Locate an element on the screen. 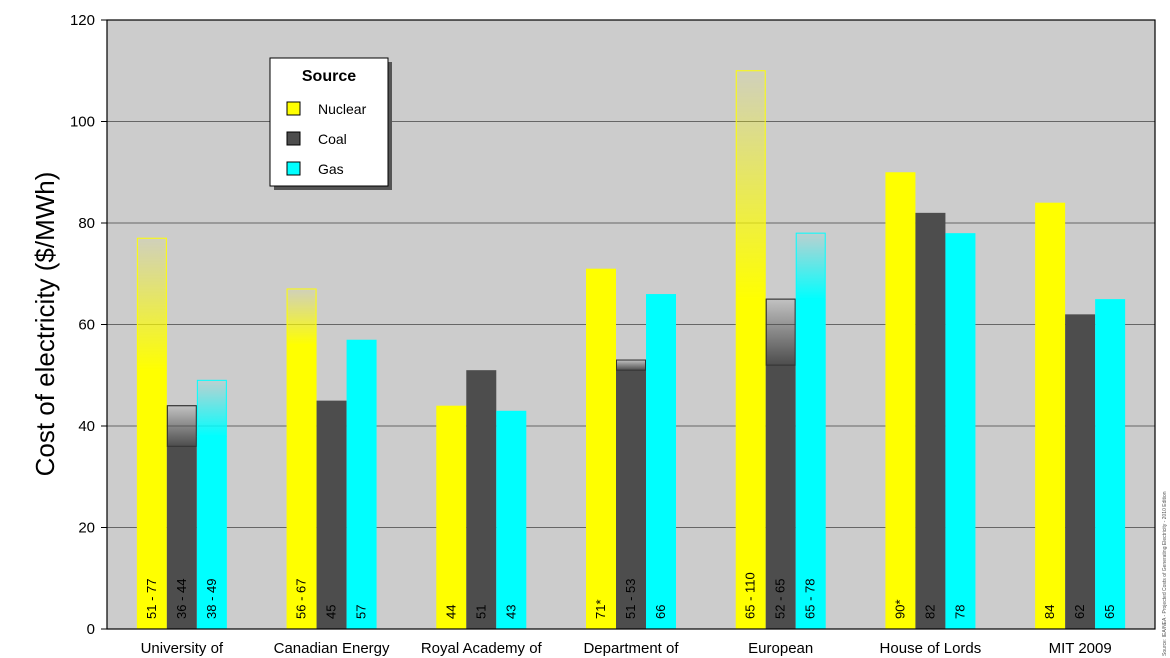 The width and height of the screenshot is (1170, 658). y-tick-label: 120 is located at coordinates (82, 20).